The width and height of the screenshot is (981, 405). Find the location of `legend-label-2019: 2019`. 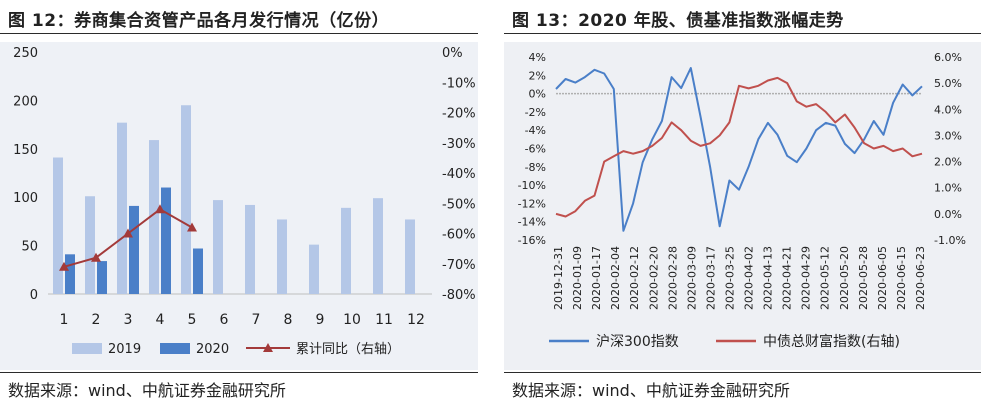

legend-label-2019: 2019 is located at coordinates (124, 349).